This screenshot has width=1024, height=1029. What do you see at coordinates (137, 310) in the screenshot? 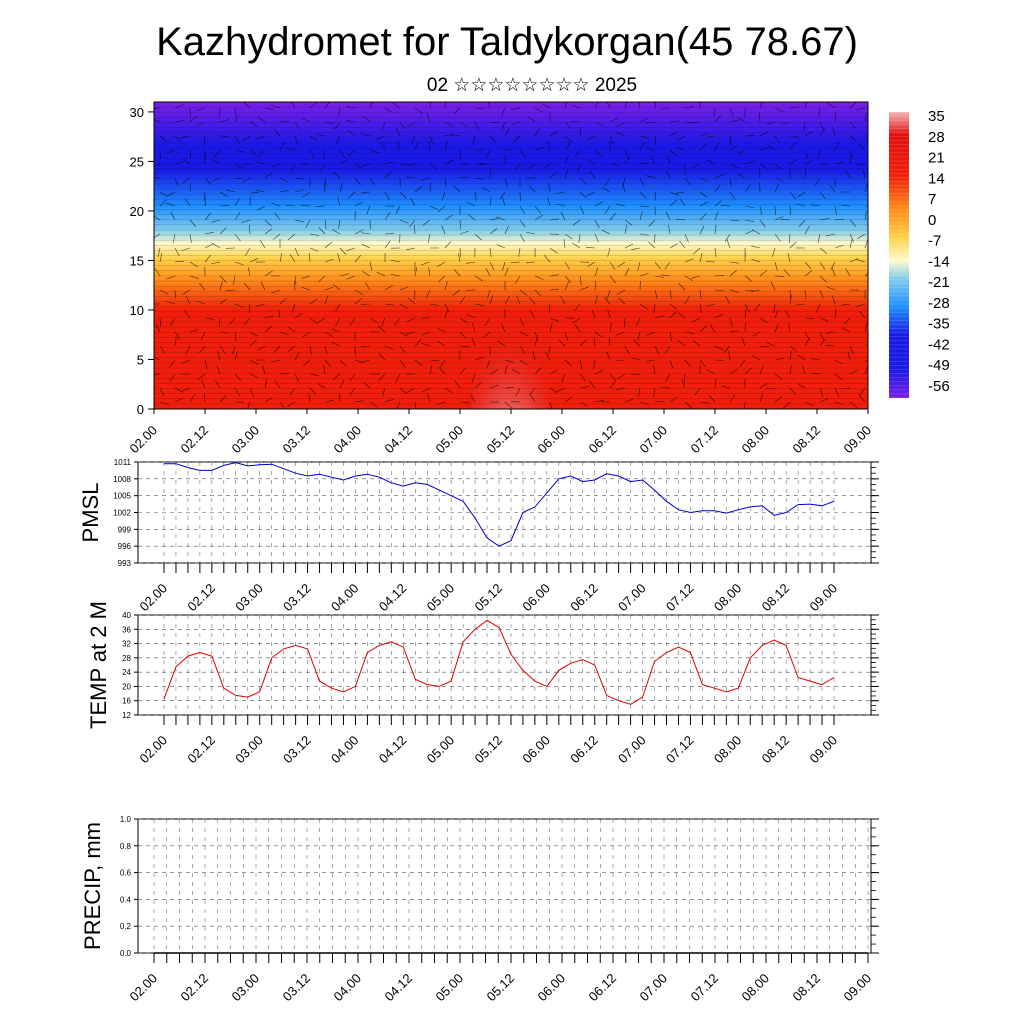
I see `heatmap-y-tick-label: 10` at bounding box center [137, 310].